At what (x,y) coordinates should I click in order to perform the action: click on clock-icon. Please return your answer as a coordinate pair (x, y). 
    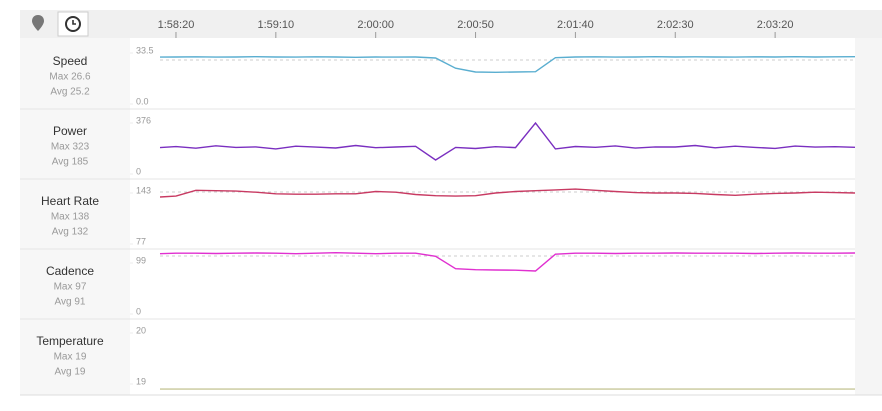
    Looking at the image, I should click on (73, 24).